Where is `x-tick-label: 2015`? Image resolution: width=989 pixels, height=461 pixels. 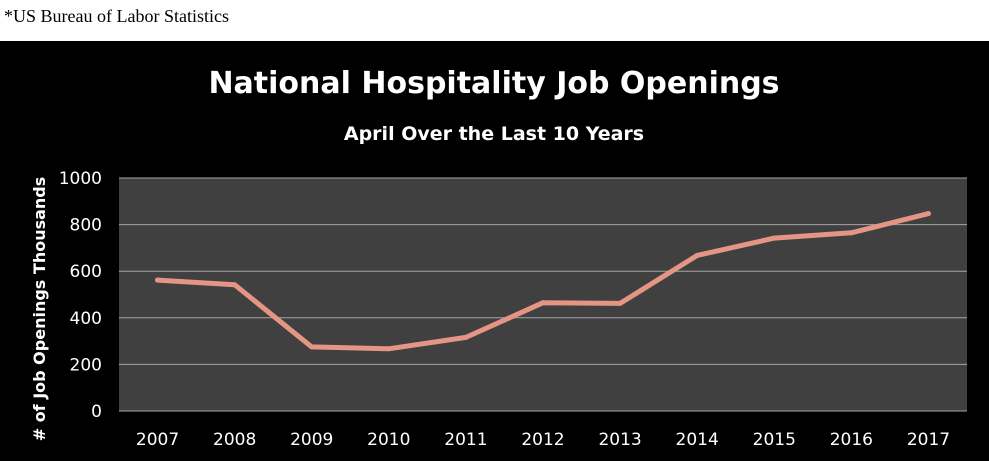 x-tick-label: 2015 is located at coordinates (774, 440).